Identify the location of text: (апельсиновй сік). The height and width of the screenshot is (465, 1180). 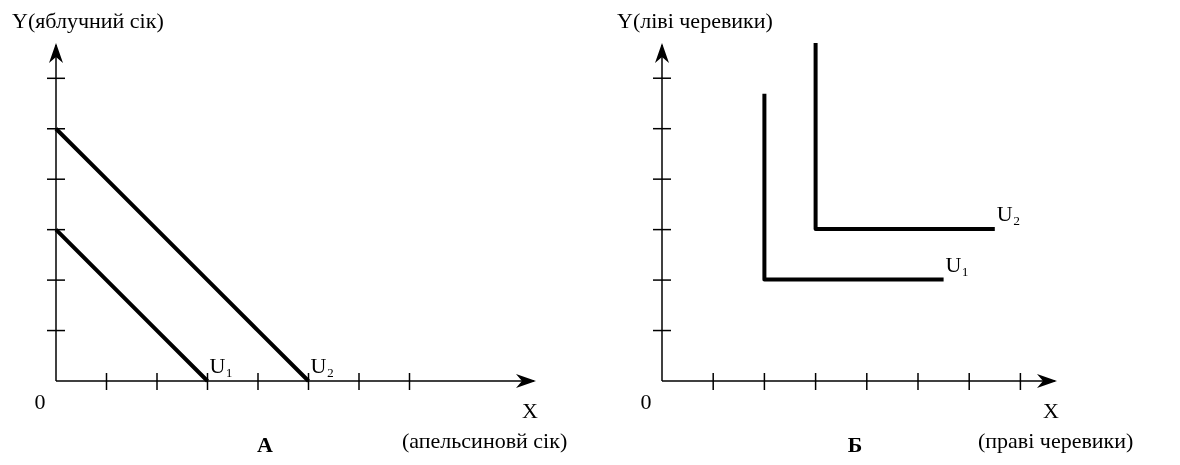
(485, 440).